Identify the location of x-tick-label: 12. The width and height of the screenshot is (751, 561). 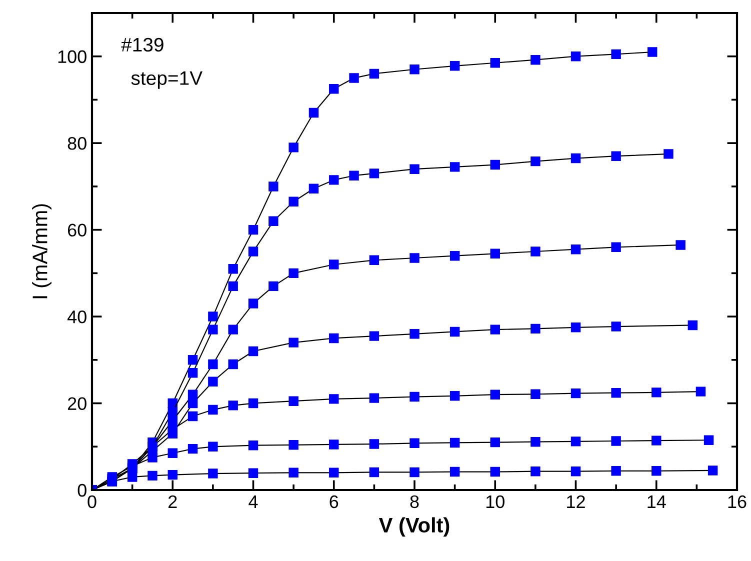
(576, 501).